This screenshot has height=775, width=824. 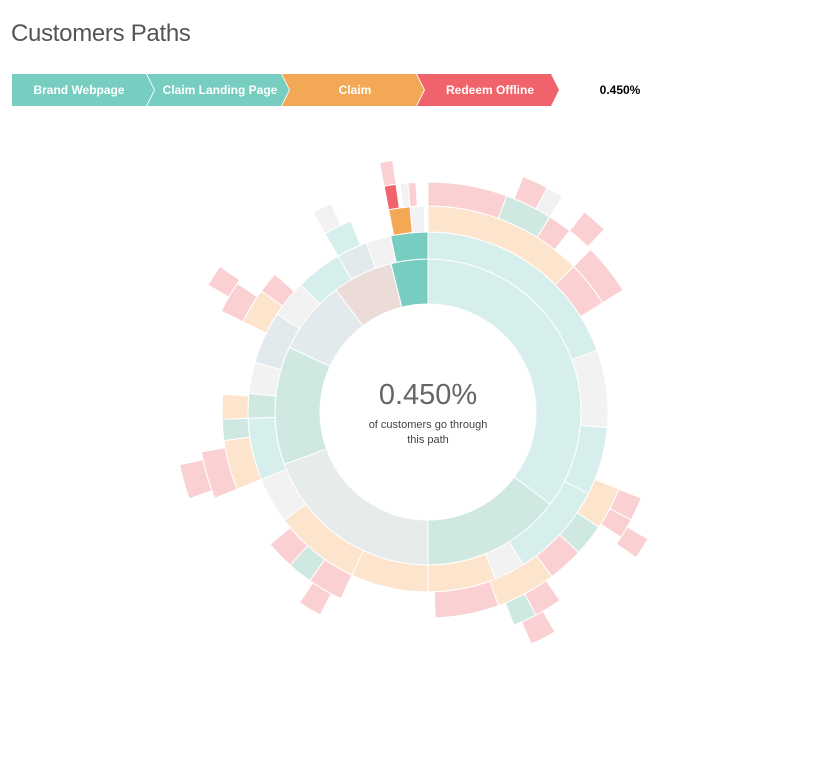 I want to click on breadcrumb-step: Claim Landing Page, so click(x=218, y=90).